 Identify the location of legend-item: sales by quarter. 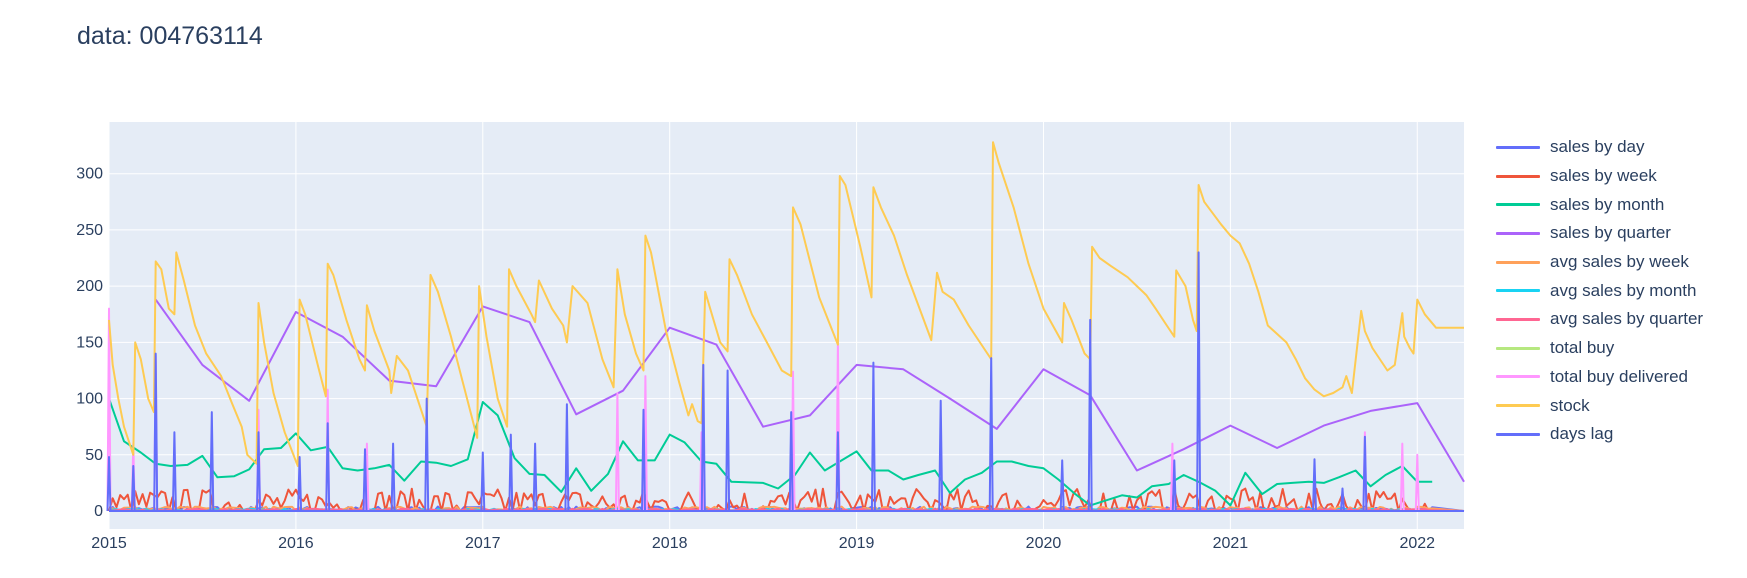
(1599, 233).